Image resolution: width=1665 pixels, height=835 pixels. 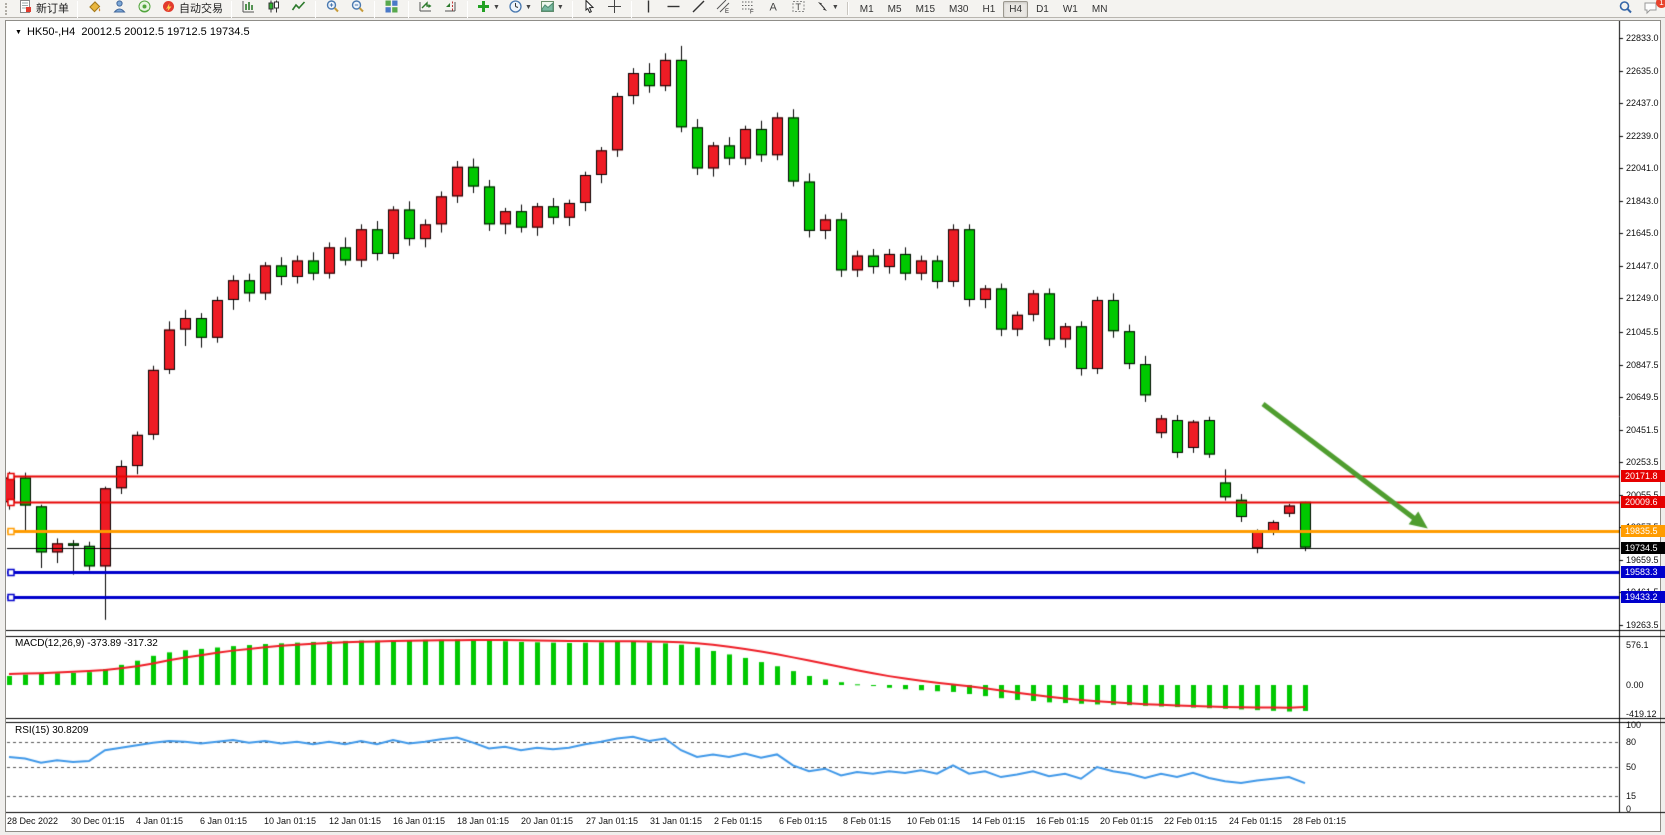 I want to click on chart-shift-button, so click(x=450, y=8).